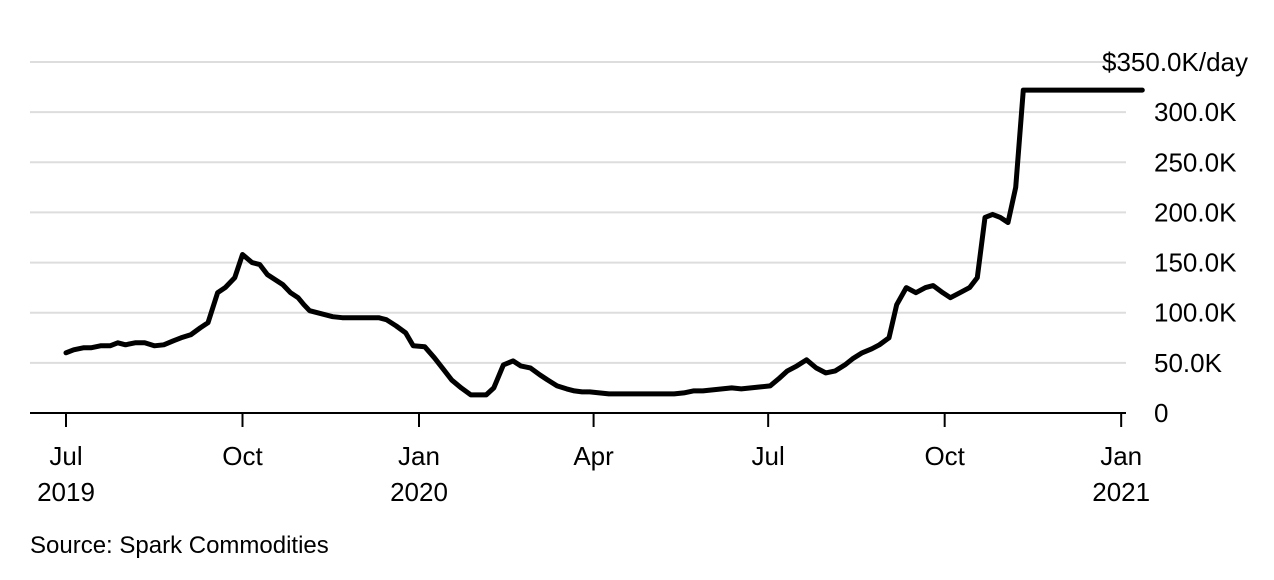 This screenshot has height=580, width=1274. Describe the element at coordinates (1175, 62) in the screenshot. I see `y-tick-label: $350.0K/day` at that location.